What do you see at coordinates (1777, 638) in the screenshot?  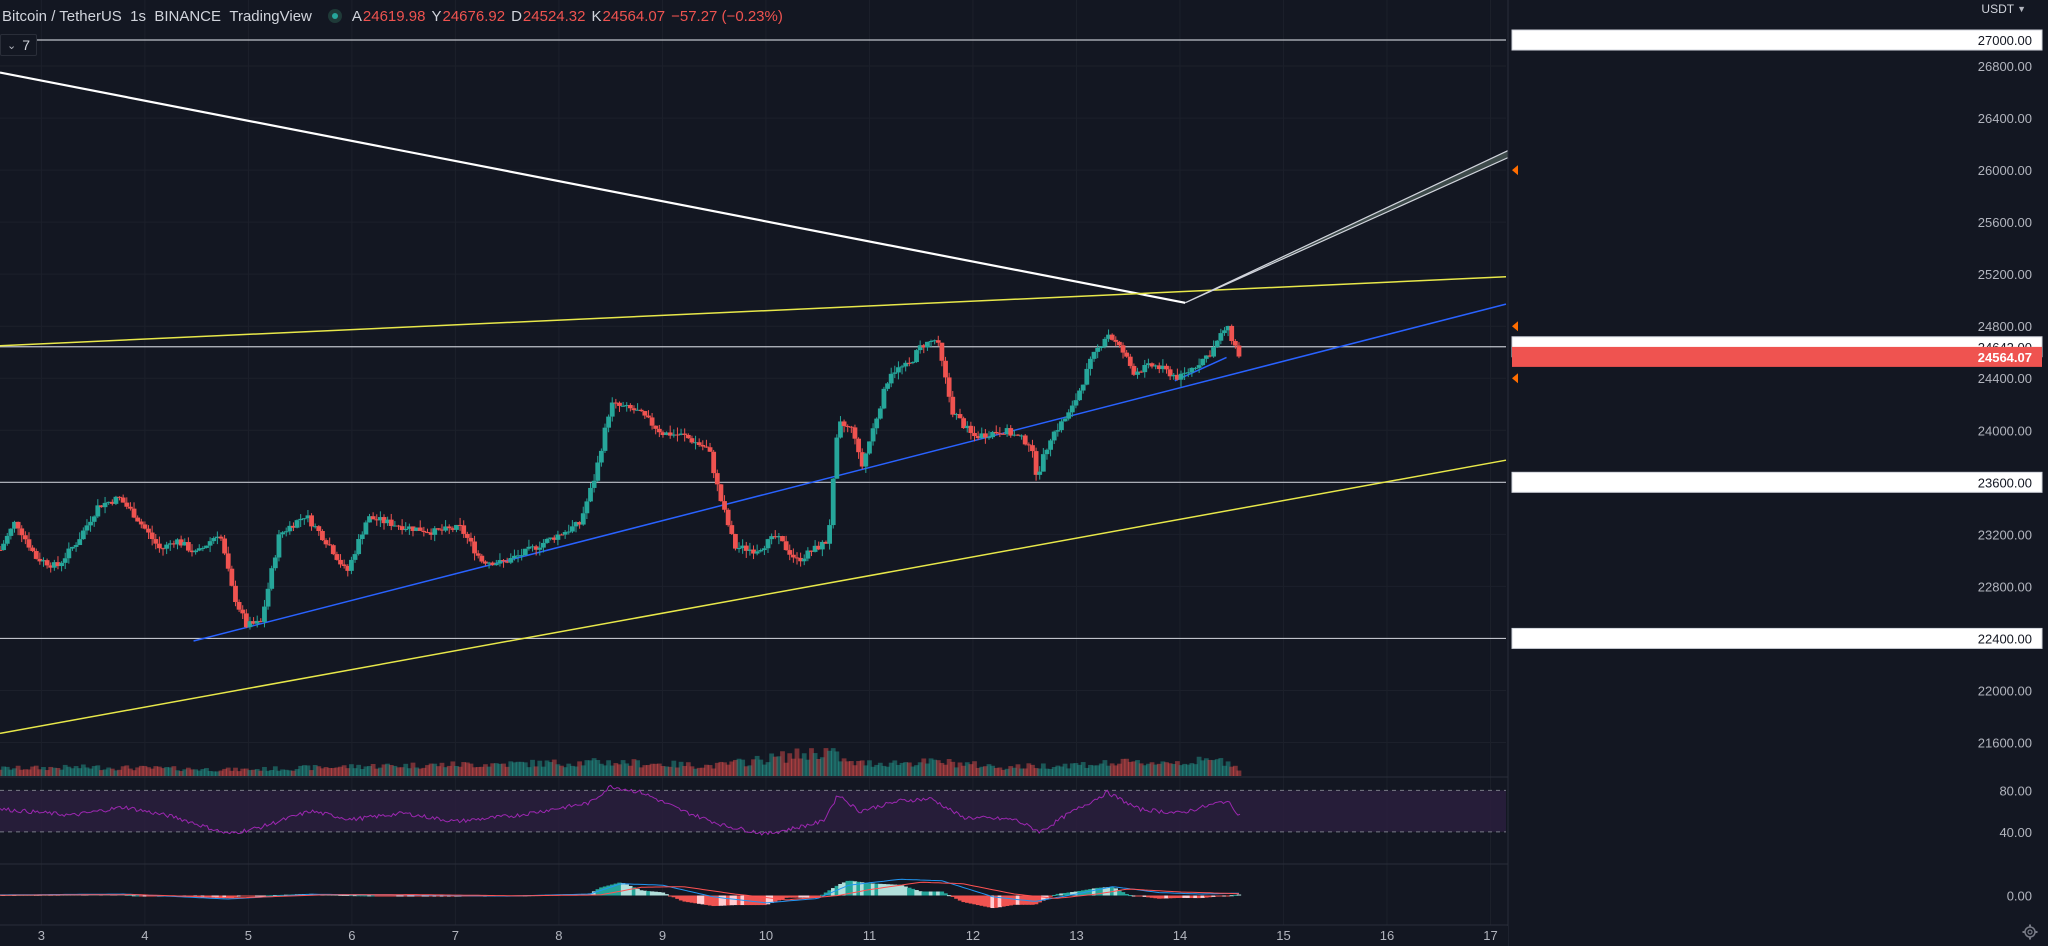 I see `price-level-marker` at bounding box center [1777, 638].